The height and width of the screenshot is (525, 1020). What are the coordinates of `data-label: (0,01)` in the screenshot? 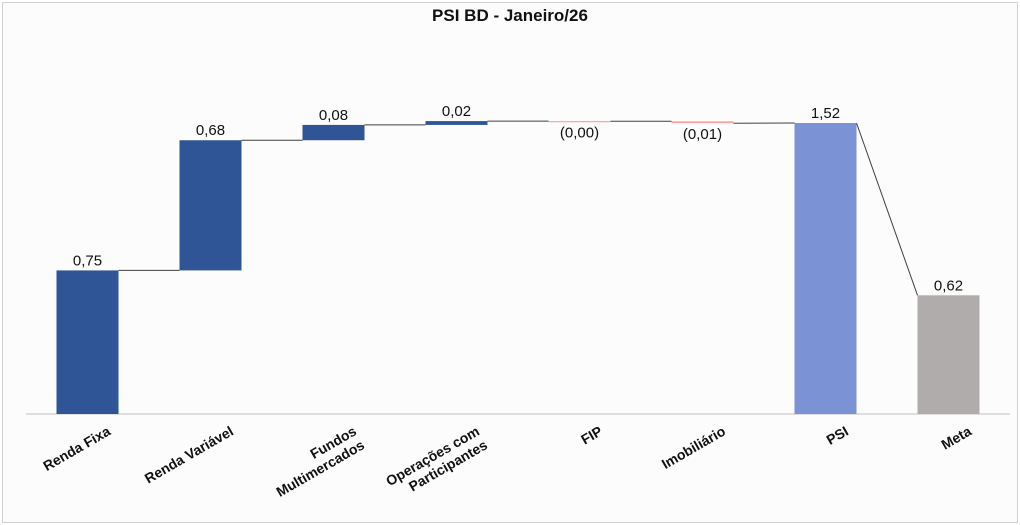 It's located at (702, 134).